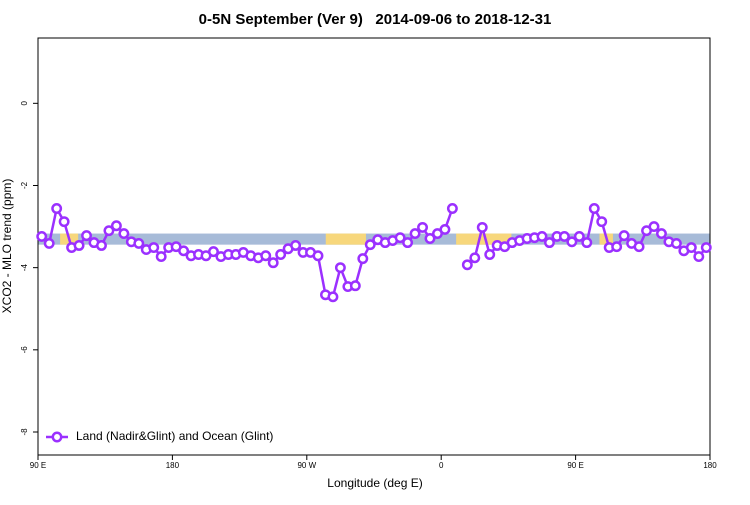  What do you see at coordinates (7, 246) in the screenshot?
I see `y-axis-label: XCO2 - MLO trend (ppm)` at bounding box center [7, 246].